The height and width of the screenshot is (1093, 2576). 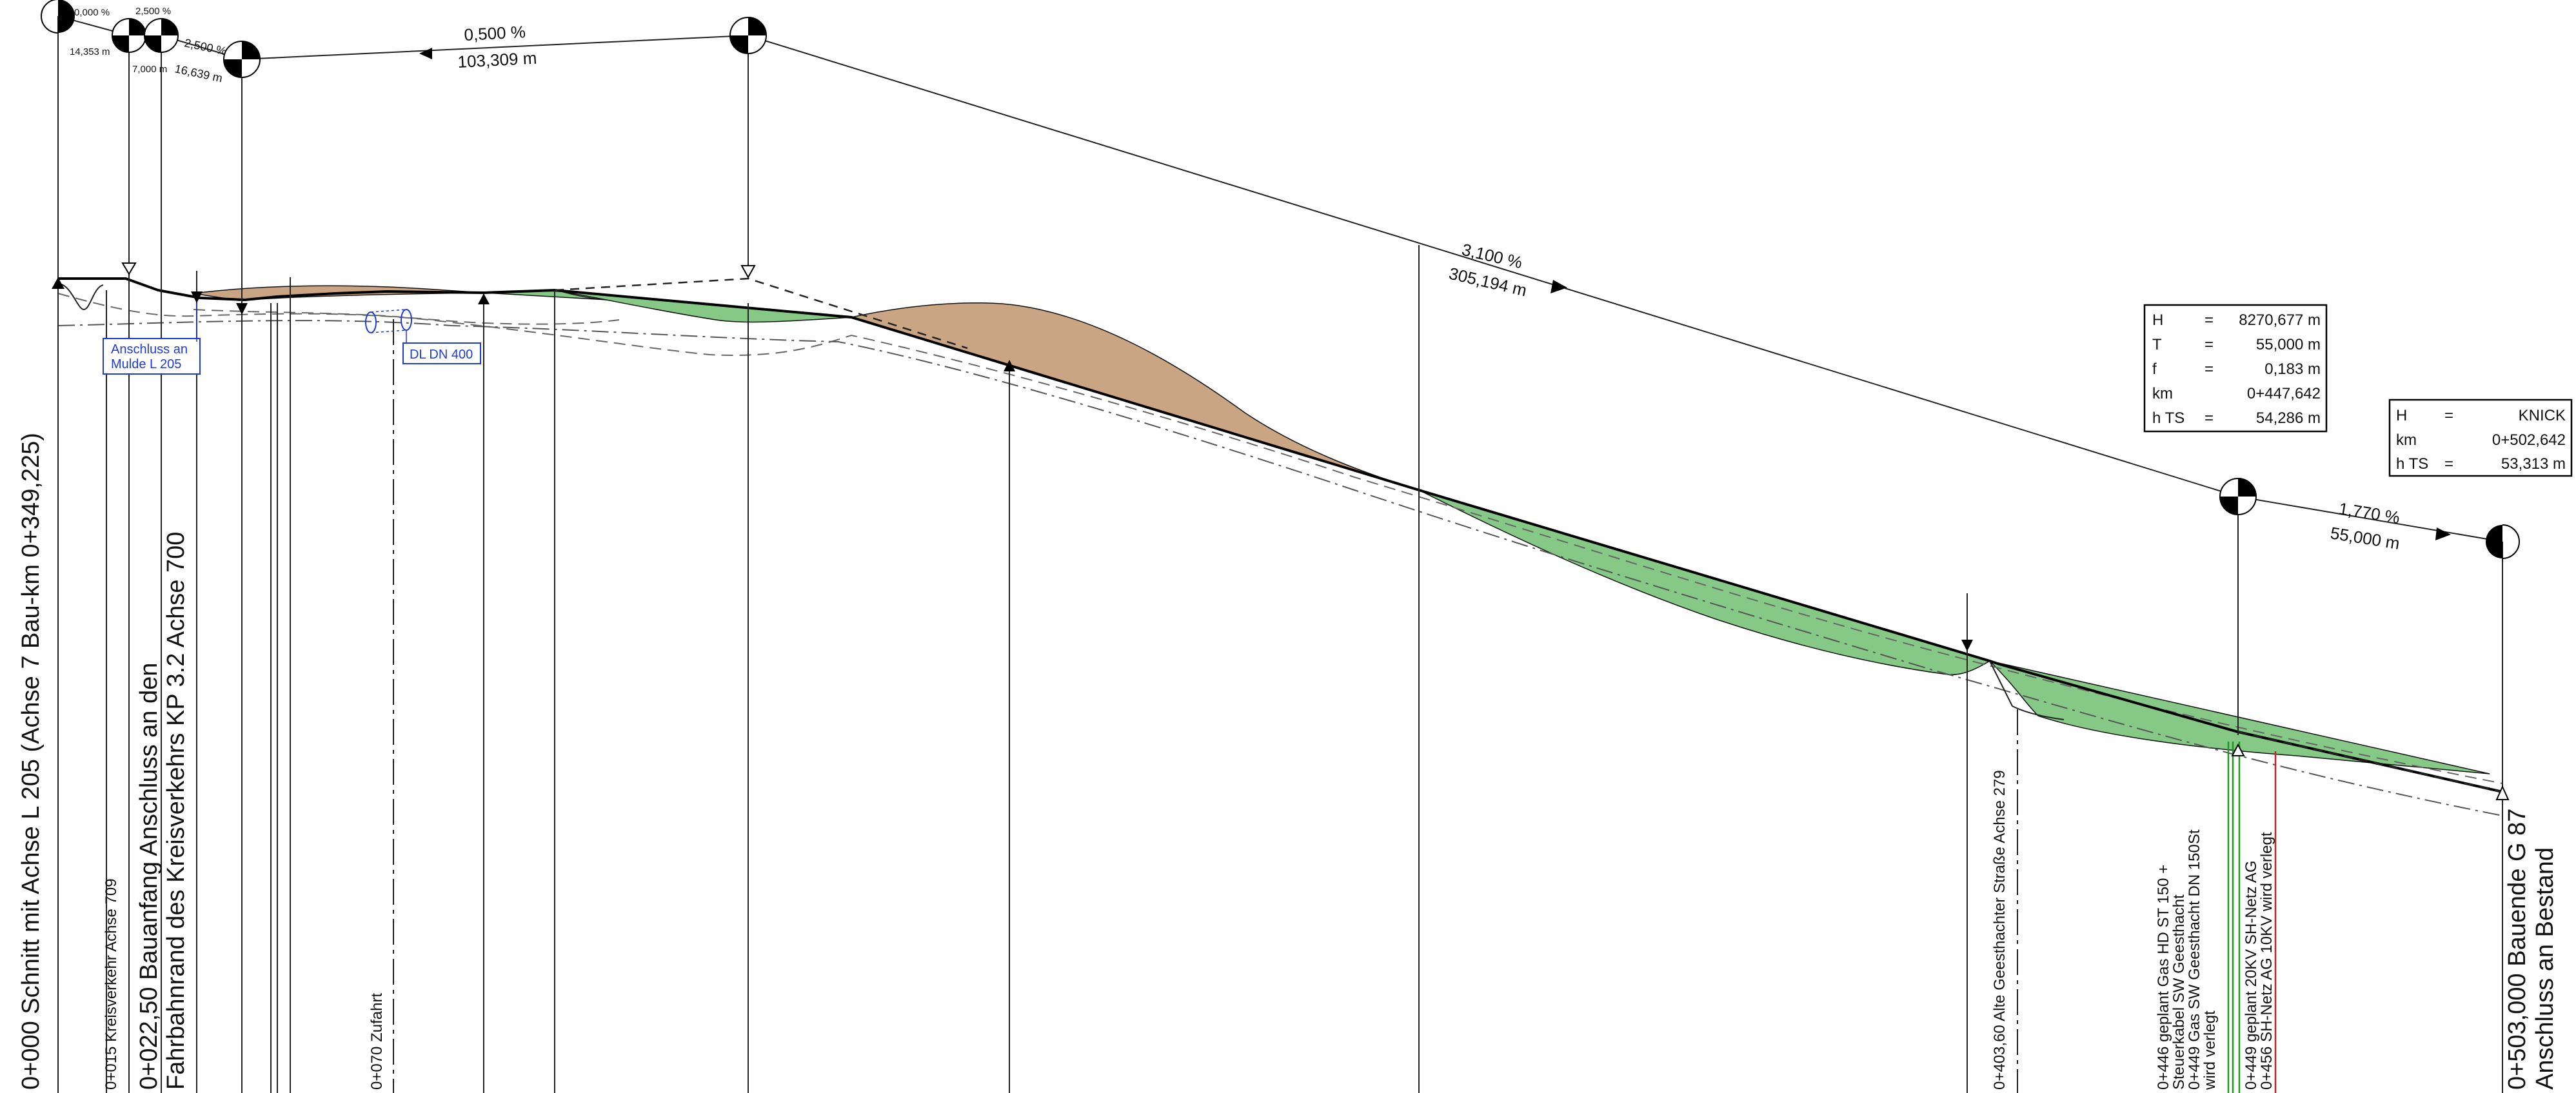 What do you see at coordinates (2209, 418) in the screenshot?
I see `cb-eq-4: =` at bounding box center [2209, 418].